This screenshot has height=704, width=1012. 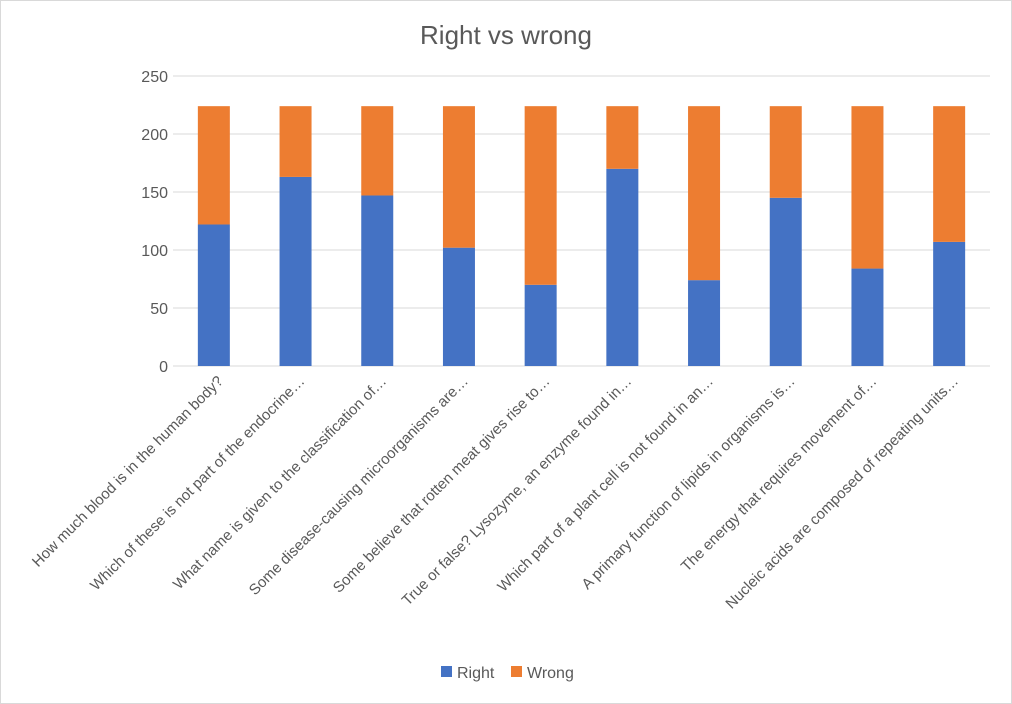 What do you see at coordinates (159, 309) in the screenshot?
I see `y-tick-label-50: 50` at bounding box center [159, 309].